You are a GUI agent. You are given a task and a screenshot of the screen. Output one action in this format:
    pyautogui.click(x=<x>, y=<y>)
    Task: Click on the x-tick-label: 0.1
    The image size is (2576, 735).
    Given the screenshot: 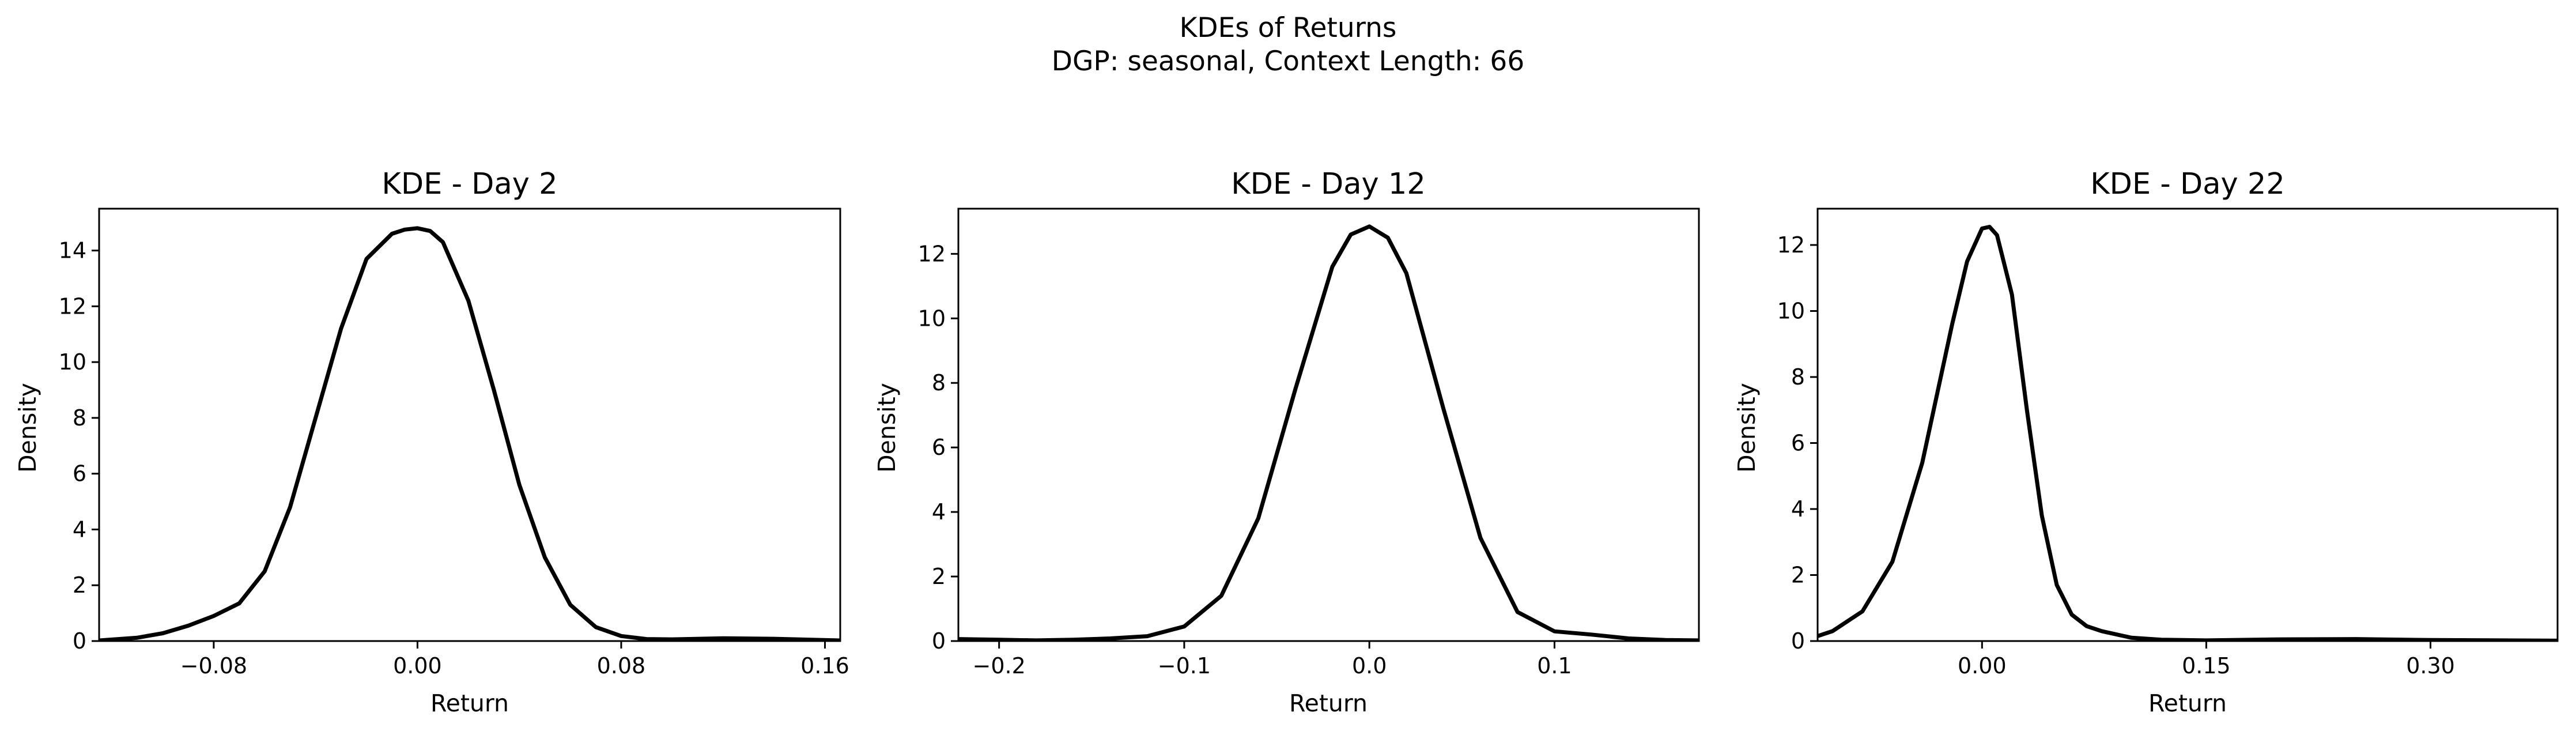 What is the action you would take?
    pyautogui.click(x=1554, y=666)
    